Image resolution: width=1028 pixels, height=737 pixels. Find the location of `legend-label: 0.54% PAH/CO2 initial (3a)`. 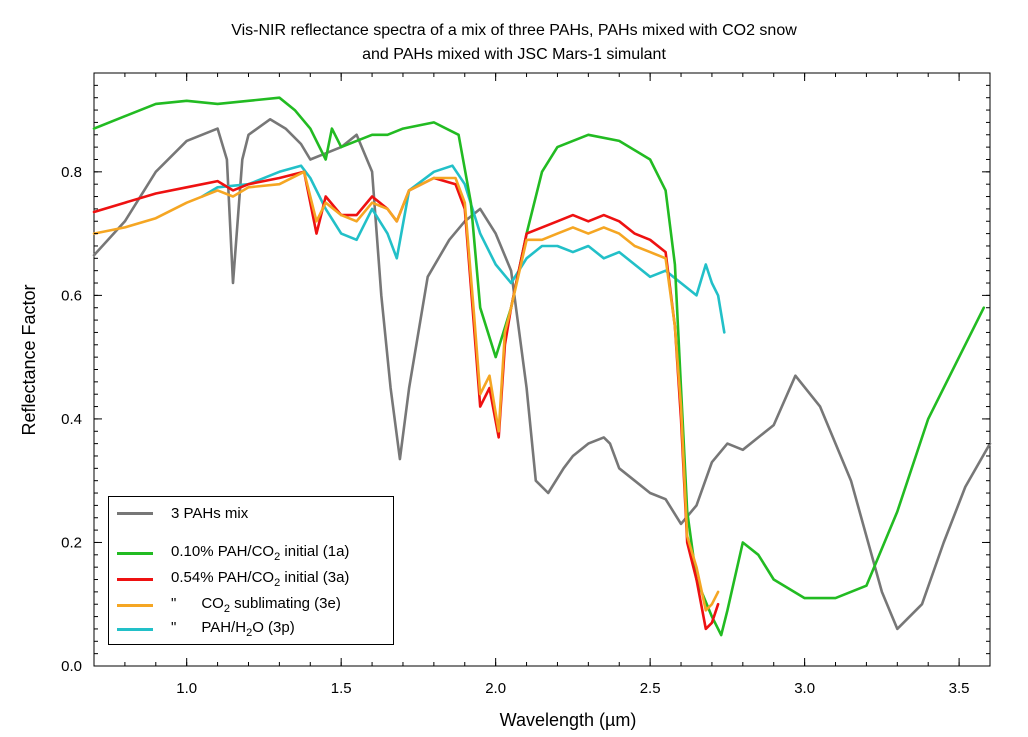

legend-label: 0.54% PAH/CO2 initial (3a) is located at coordinates (260, 579).